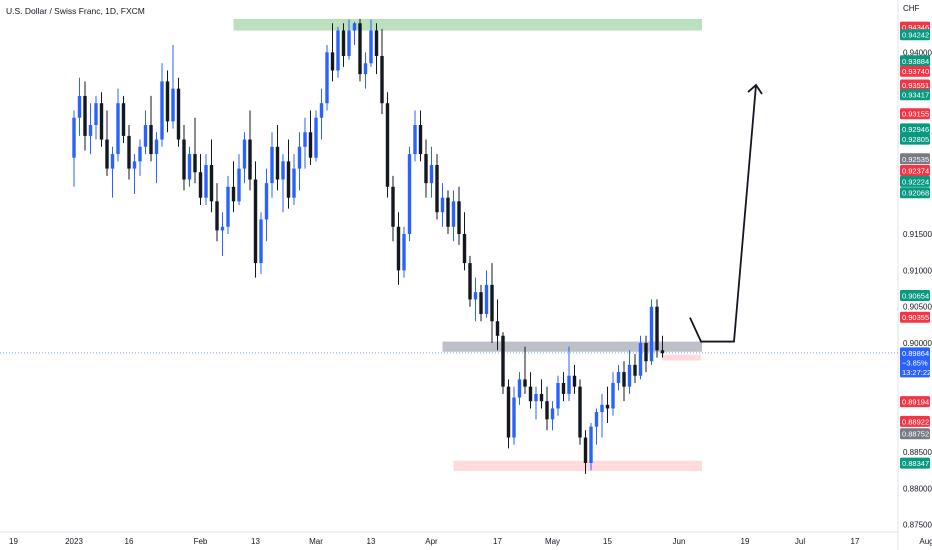 This screenshot has height=550, width=932. I want to click on resistance-zone, so click(572, 346).